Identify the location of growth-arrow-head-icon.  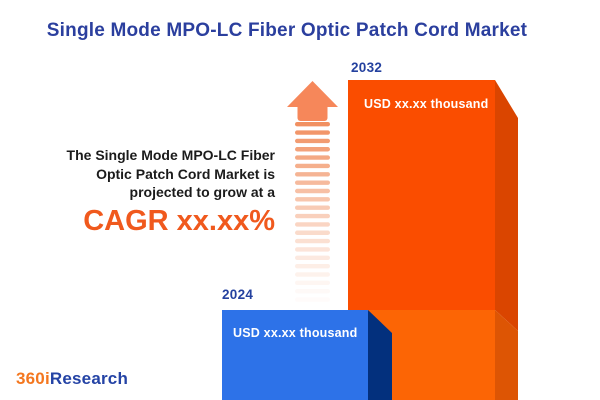
(312, 94).